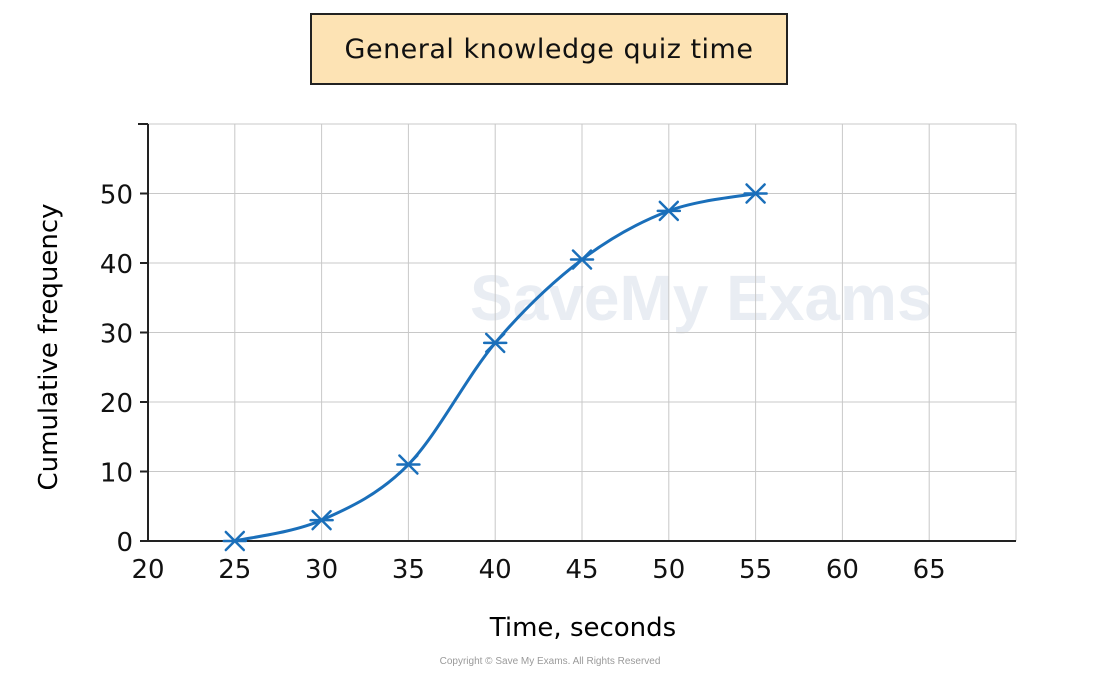 The image size is (1100, 673). What do you see at coordinates (116, 370) in the screenshot?
I see `y-tick-labels: 0 10 20 30 40 50` at bounding box center [116, 370].